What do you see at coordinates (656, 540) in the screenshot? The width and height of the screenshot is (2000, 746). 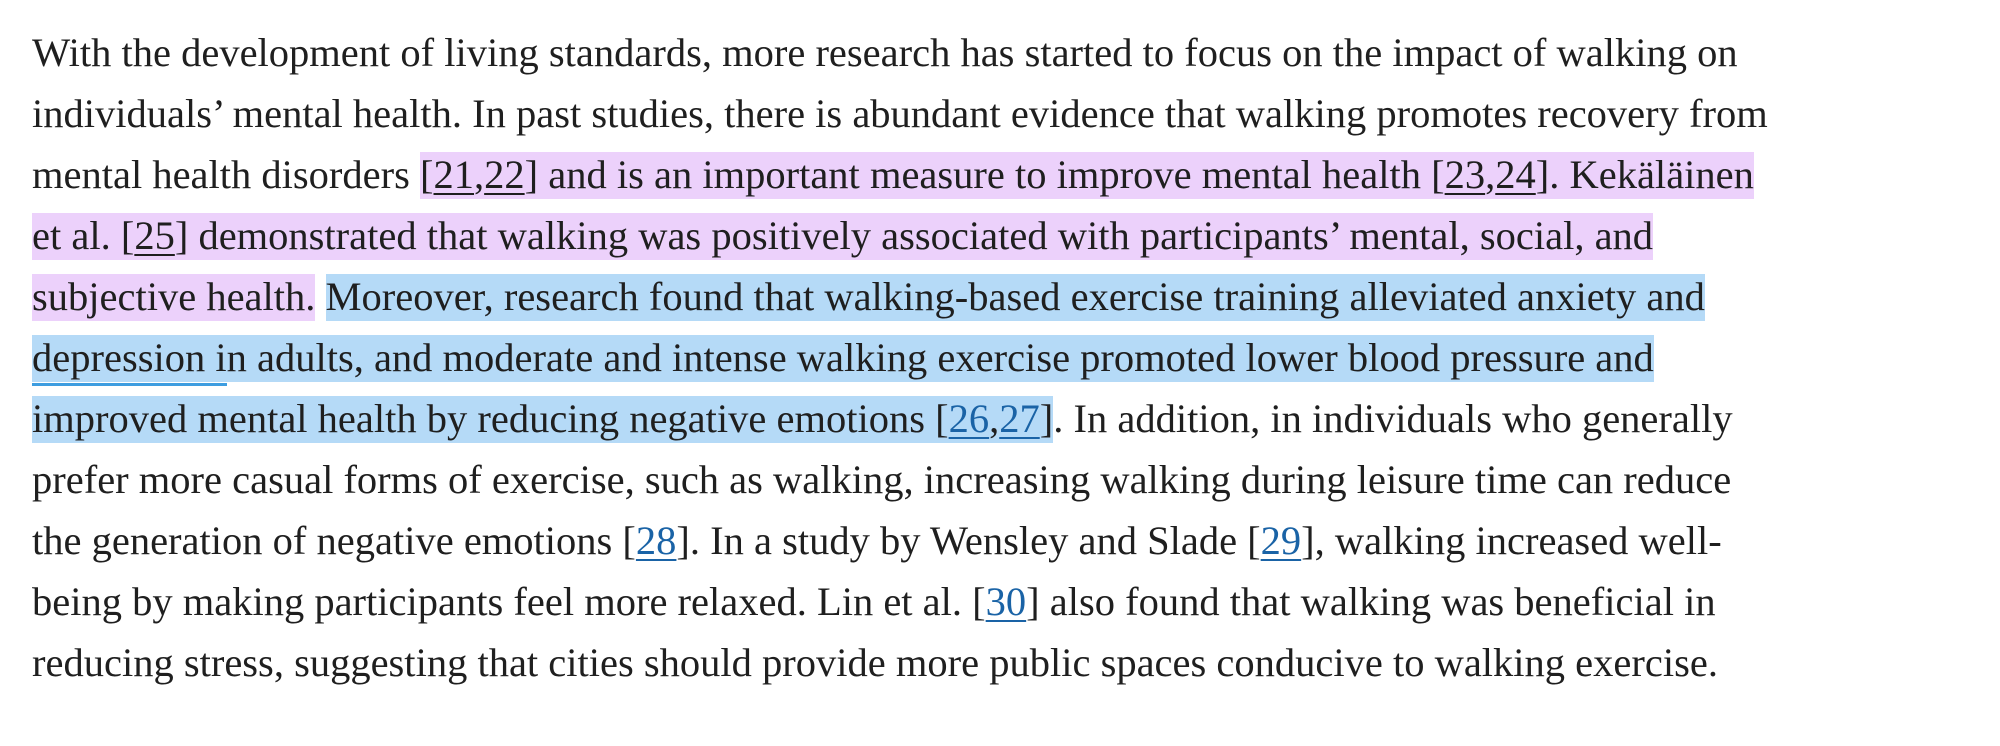 I see `citation-link-28: 28` at bounding box center [656, 540].